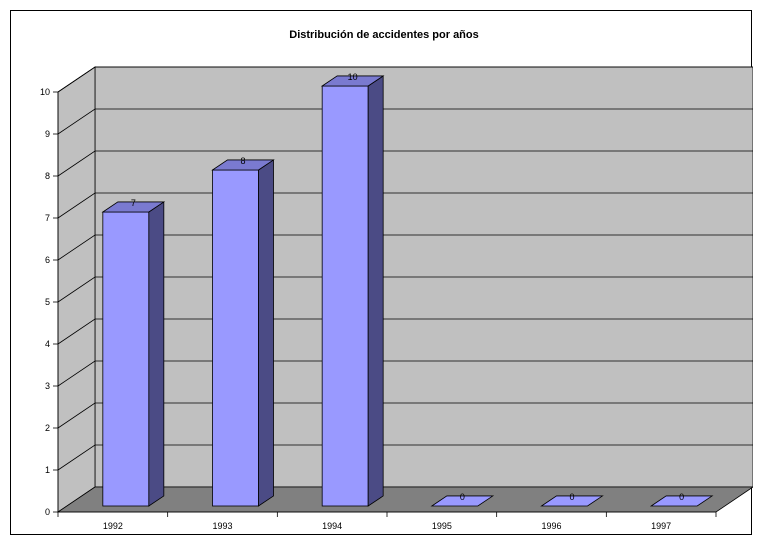 The height and width of the screenshot is (545, 766). I want to click on y-tick-label: 0, so click(47, 512).